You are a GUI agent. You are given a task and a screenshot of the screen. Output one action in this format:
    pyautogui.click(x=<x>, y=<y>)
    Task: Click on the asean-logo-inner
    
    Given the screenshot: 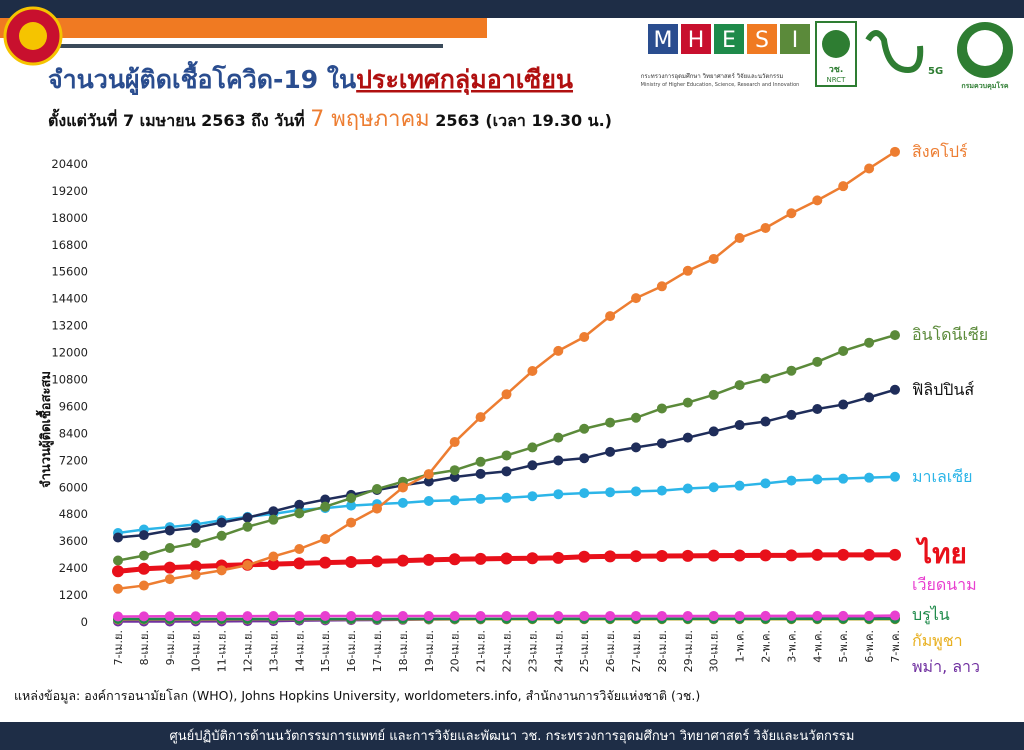 What is the action you would take?
    pyautogui.click(x=33, y=36)
    